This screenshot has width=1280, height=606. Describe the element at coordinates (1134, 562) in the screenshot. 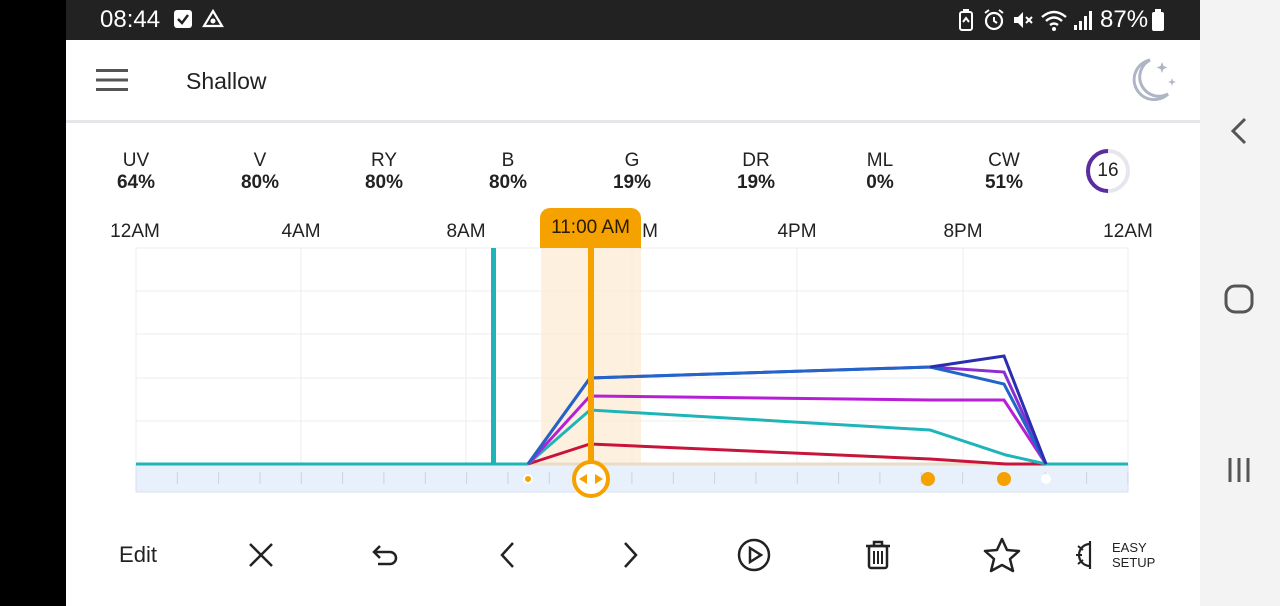

I see `easy-setup-label-line2: SETUP` at that location.